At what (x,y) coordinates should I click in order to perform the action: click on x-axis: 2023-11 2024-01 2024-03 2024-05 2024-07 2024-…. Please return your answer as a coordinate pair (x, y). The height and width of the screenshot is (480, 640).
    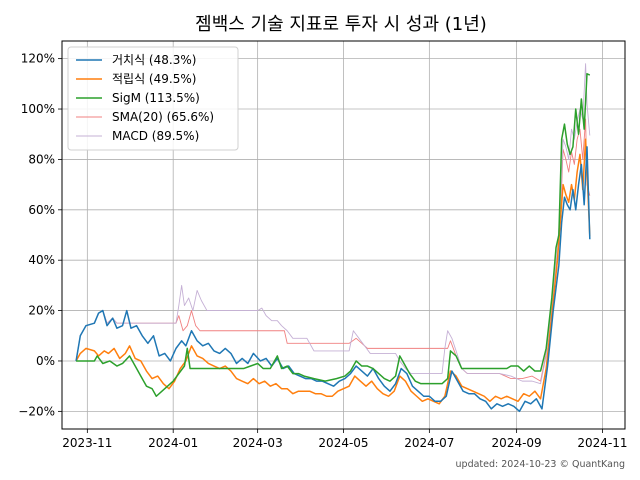
    Looking at the image, I should click on (345, 439).